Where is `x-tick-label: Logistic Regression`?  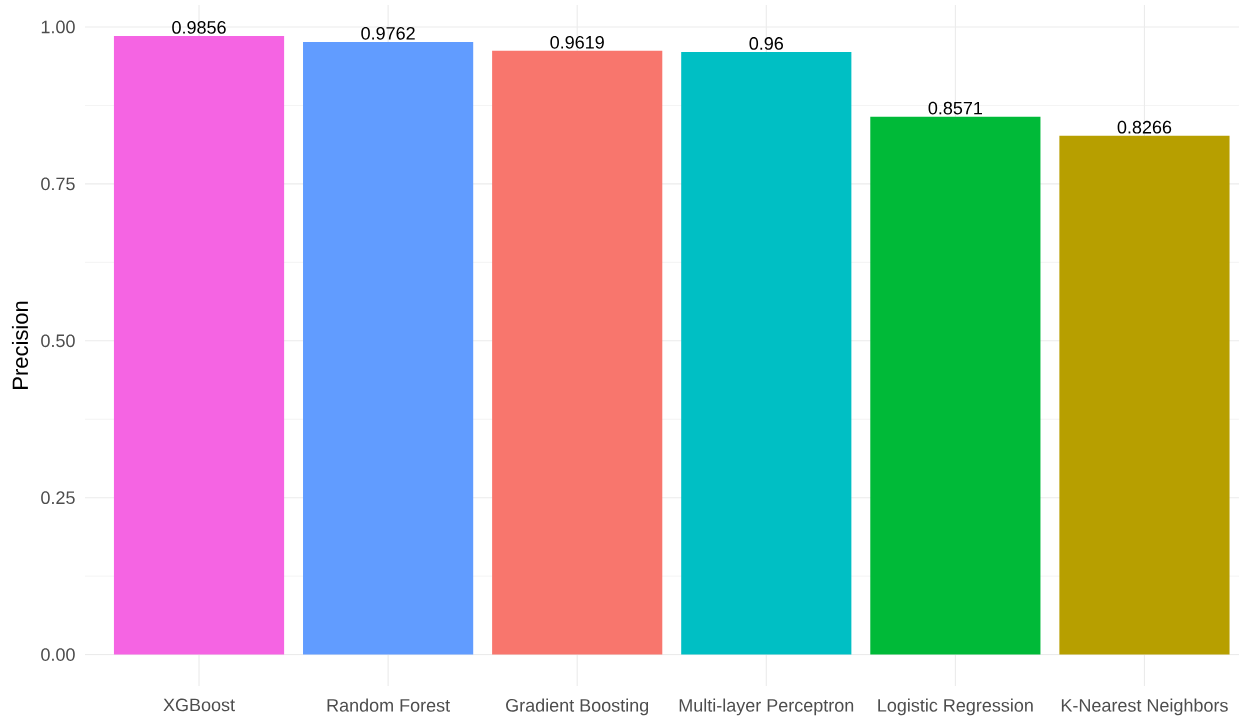
x-tick-label: Logistic Regression is located at coordinates (955, 707).